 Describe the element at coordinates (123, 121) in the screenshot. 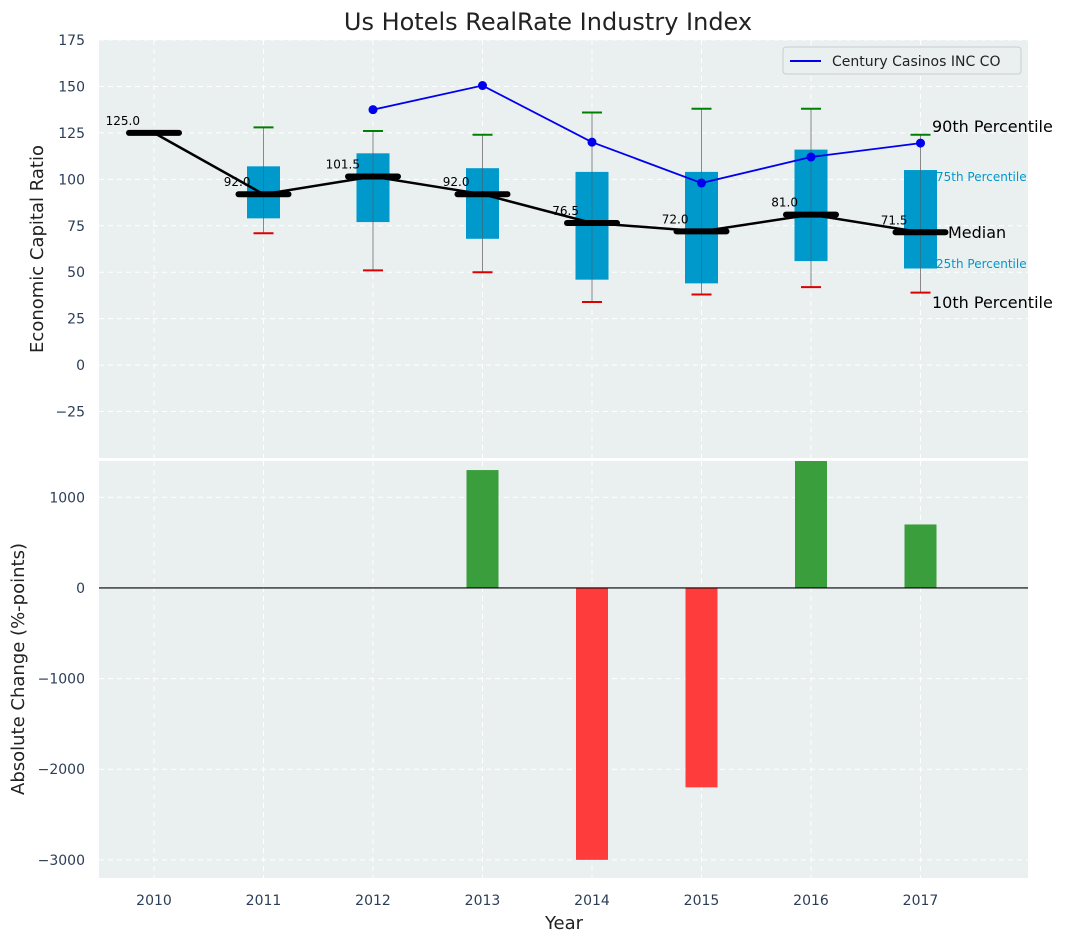

I see `median-value-label: 125.0` at that location.